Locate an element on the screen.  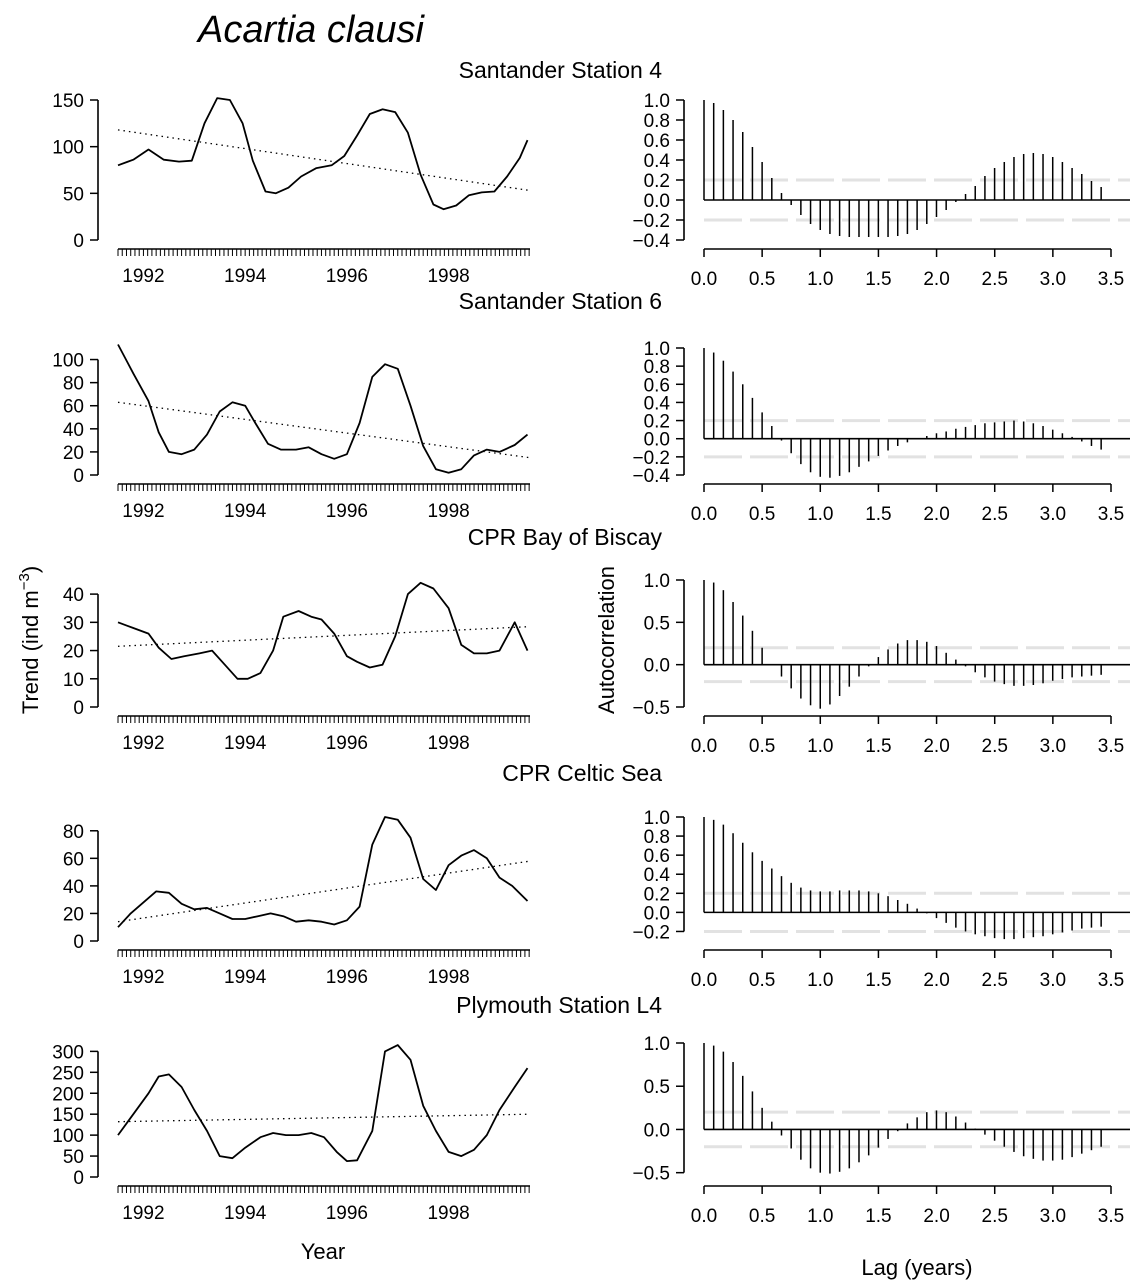
y-tick-label: −0.5 is located at coordinates (651, 1174).